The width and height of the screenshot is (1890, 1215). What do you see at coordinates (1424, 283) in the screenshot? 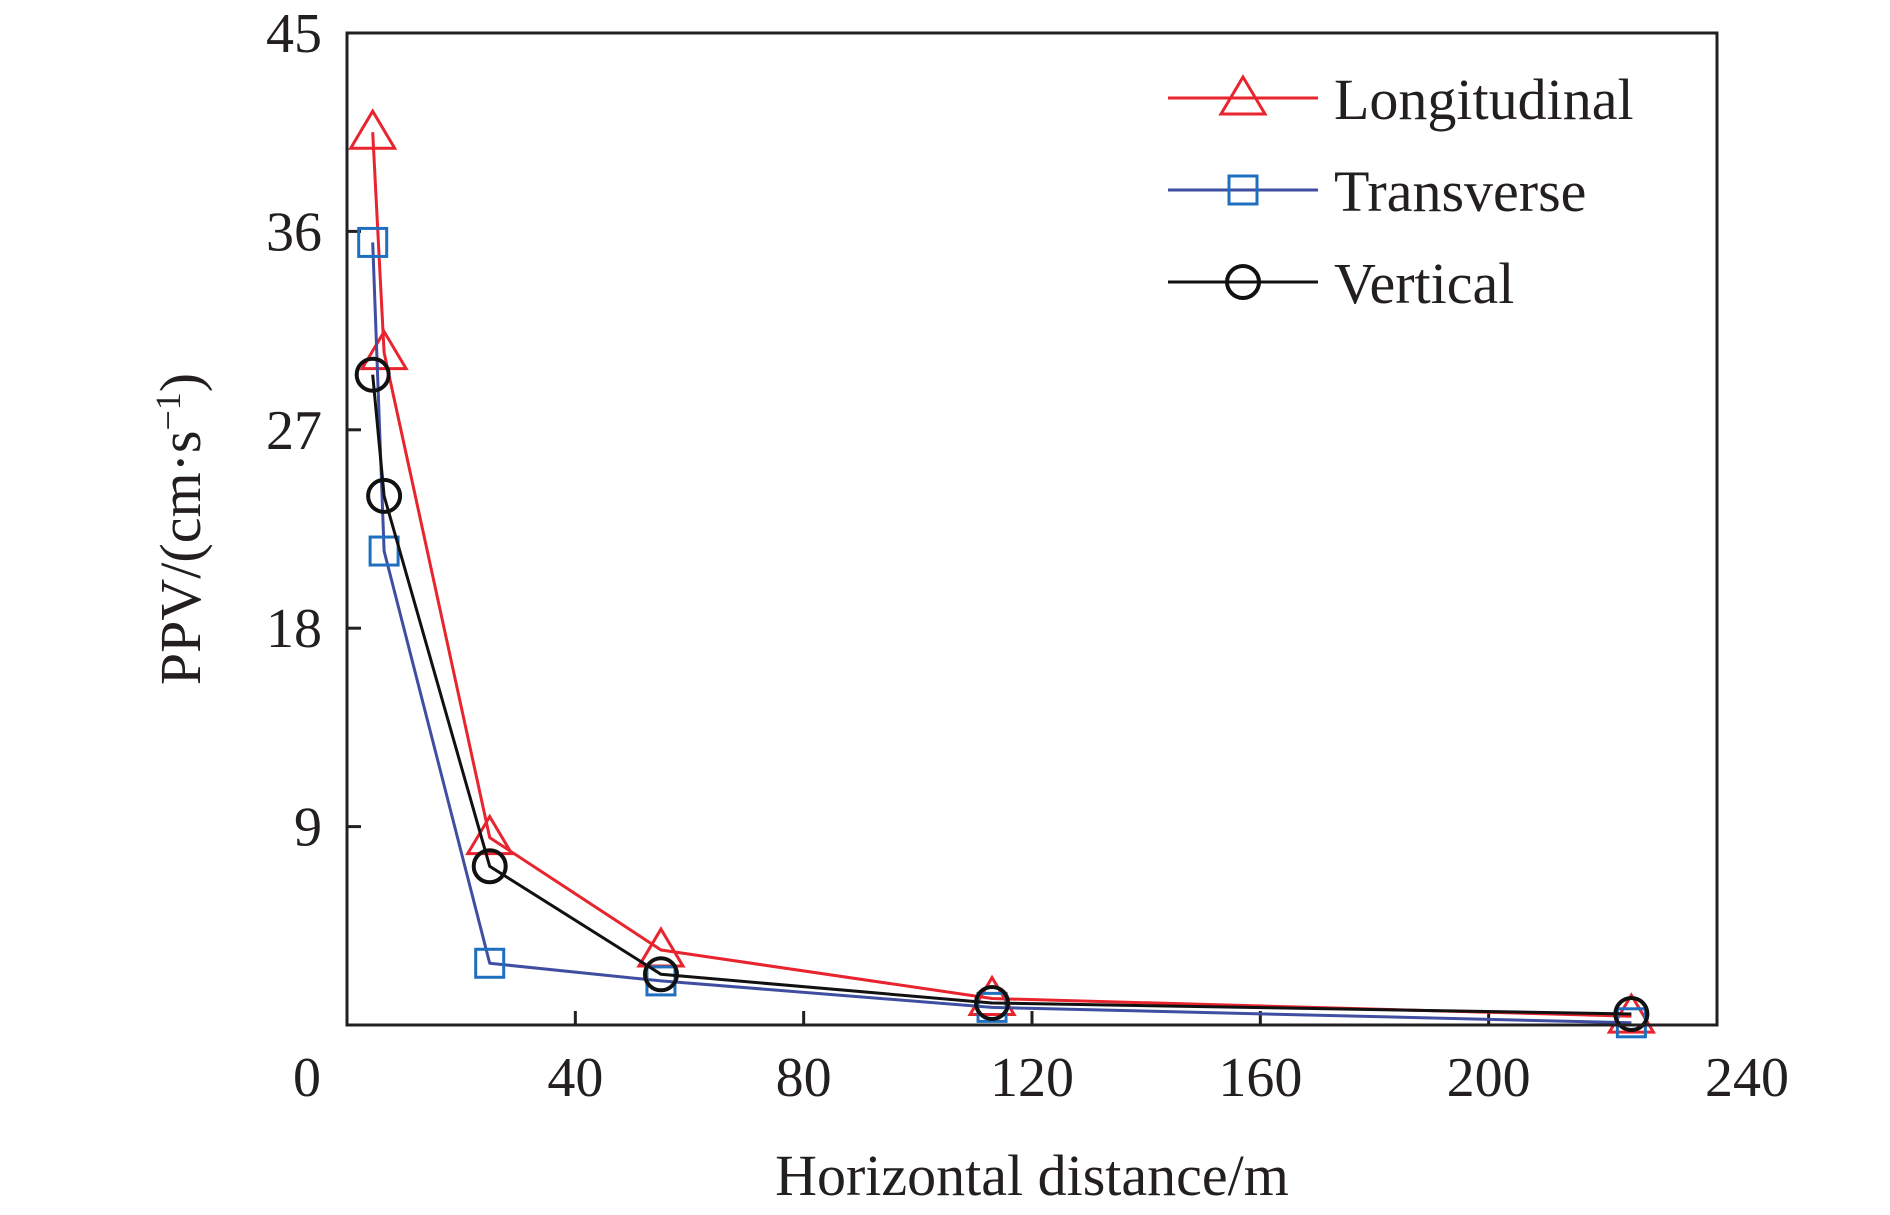
I see `legend-label: Vertical` at bounding box center [1424, 283].